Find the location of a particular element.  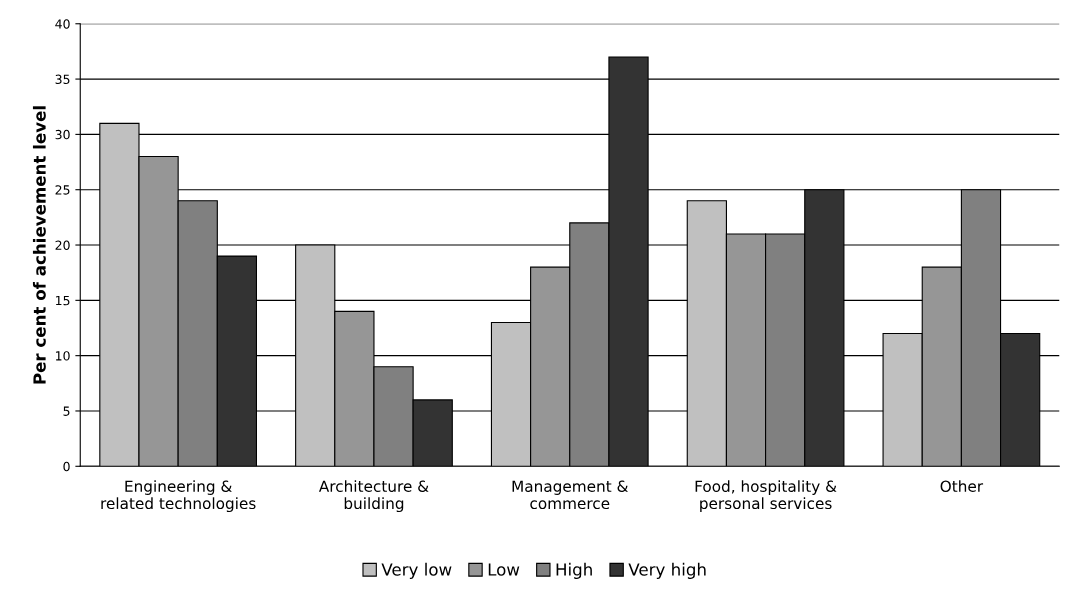

y-tick-label: 15 is located at coordinates (62, 300).